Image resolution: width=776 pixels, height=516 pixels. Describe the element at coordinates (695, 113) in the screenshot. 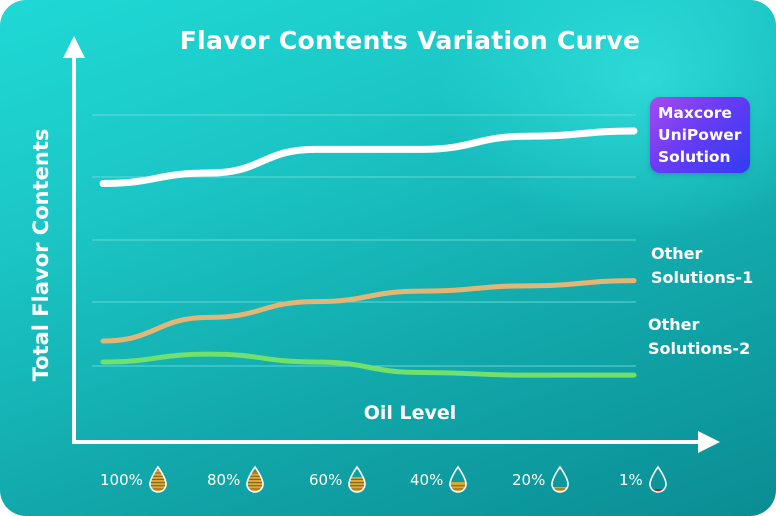

I see `legend-maxcore-line1: Maxcore` at that location.